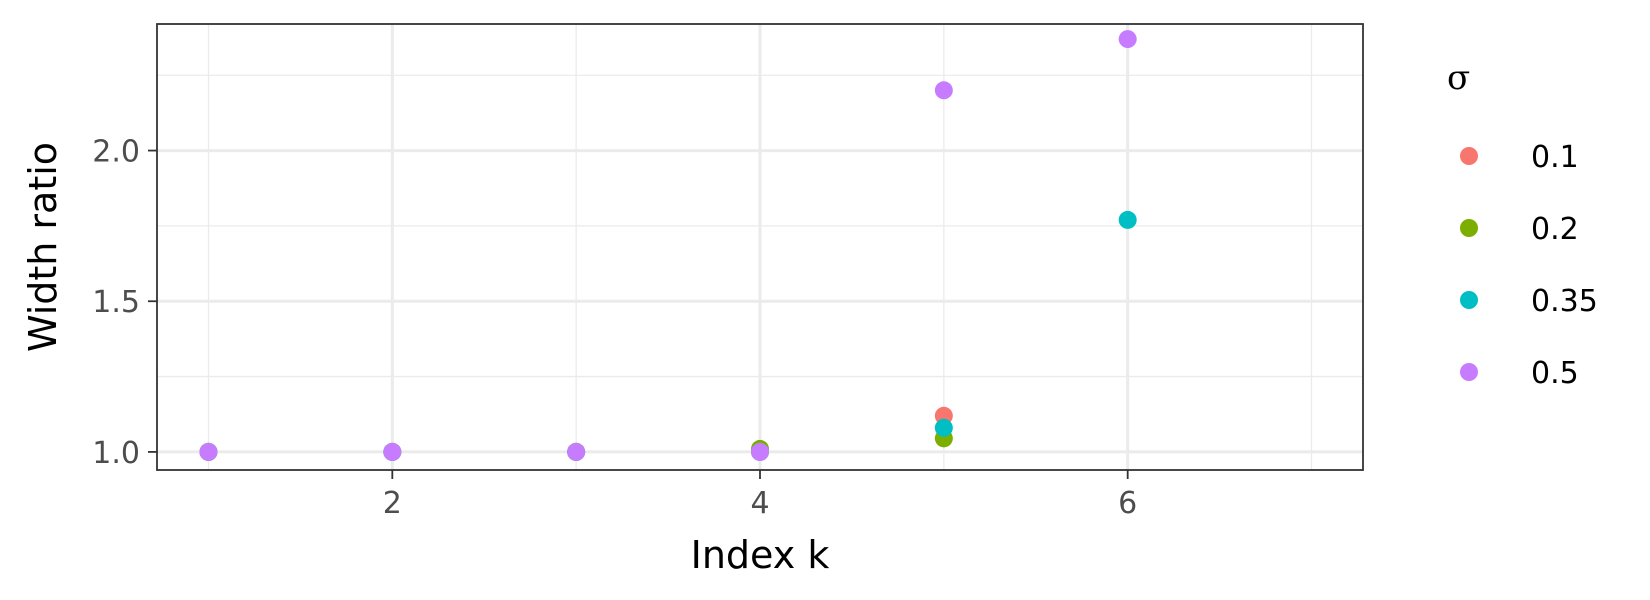  I want to click on y-tick-label: 2.0, so click(116, 152).